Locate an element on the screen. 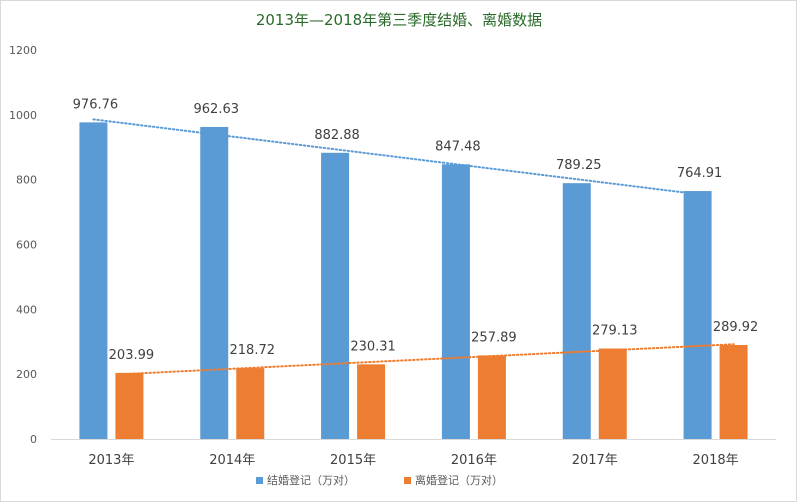  x-tick-label: 2014年 is located at coordinates (232, 460).